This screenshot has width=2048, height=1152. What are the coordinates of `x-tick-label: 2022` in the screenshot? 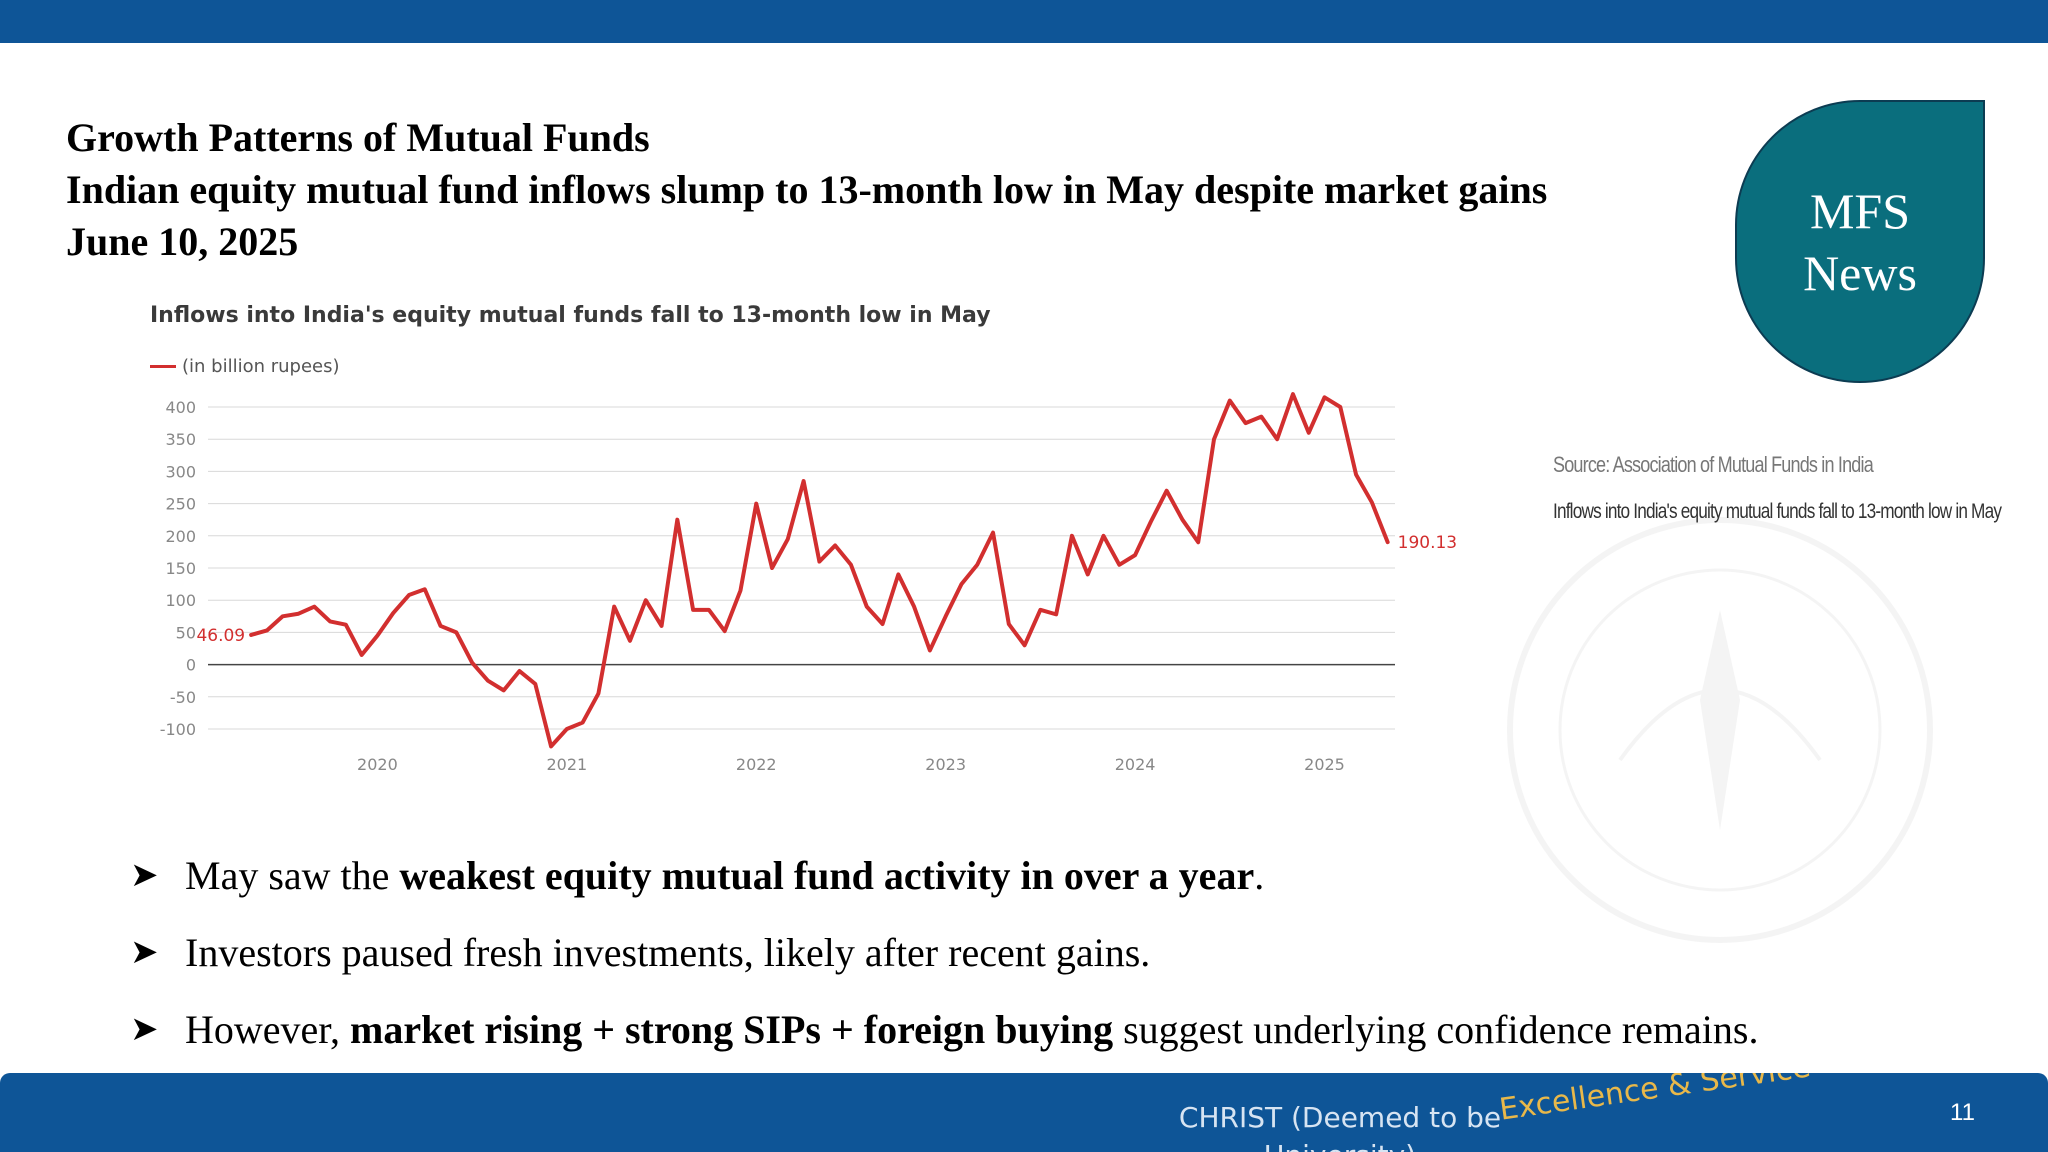 It's located at (756, 764).